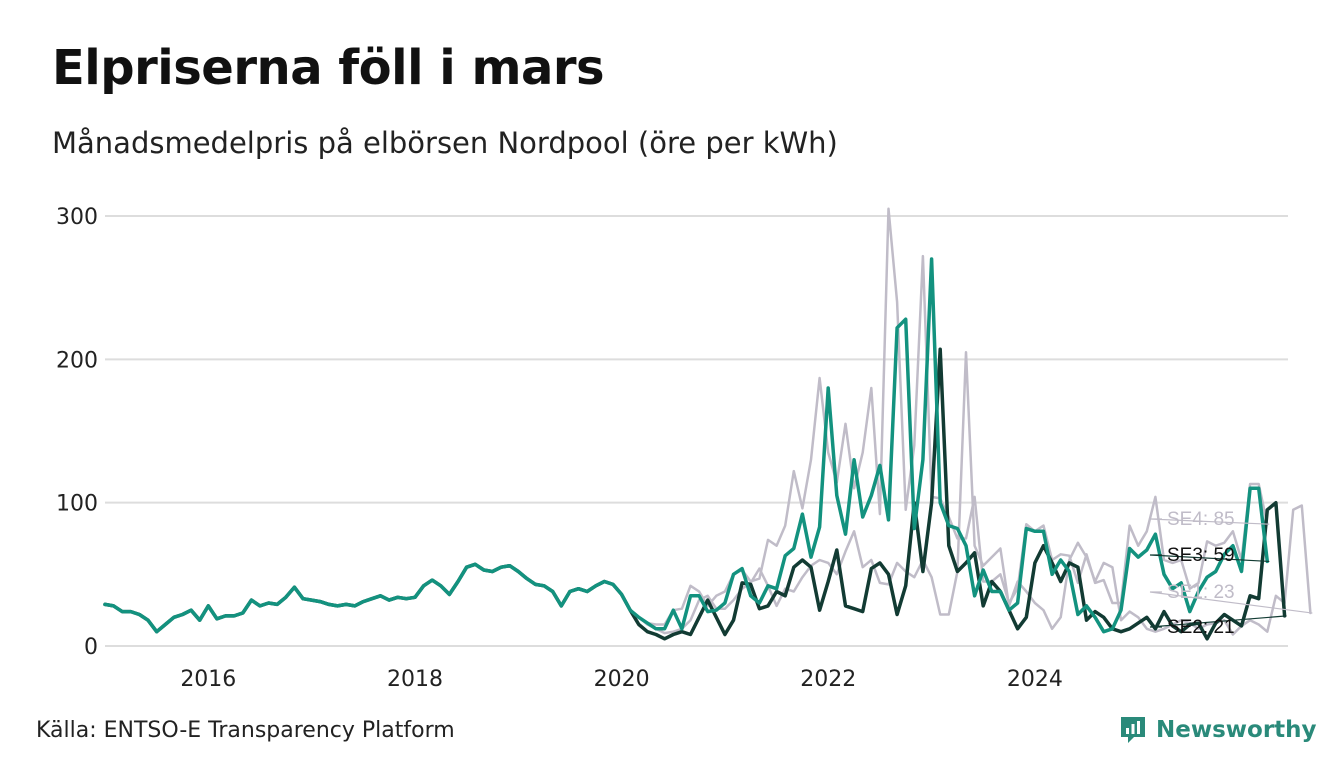 The width and height of the screenshot is (1340, 780). I want to click on y-tick-label-100: 100, so click(77, 504).